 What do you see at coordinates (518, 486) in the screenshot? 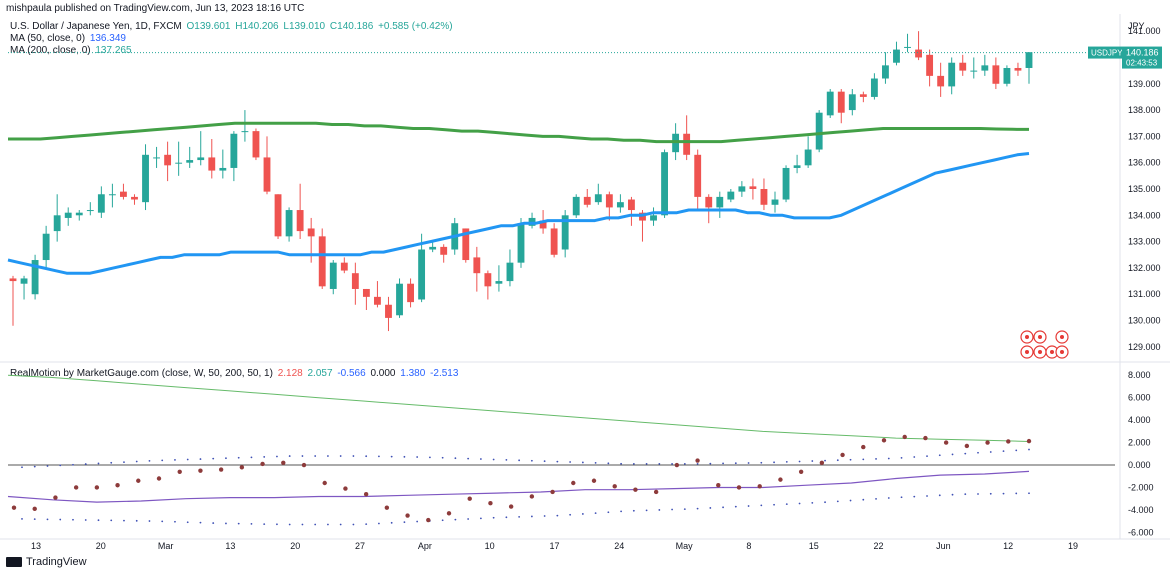
I see `rm-fast-line` at bounding box center [518, 486].